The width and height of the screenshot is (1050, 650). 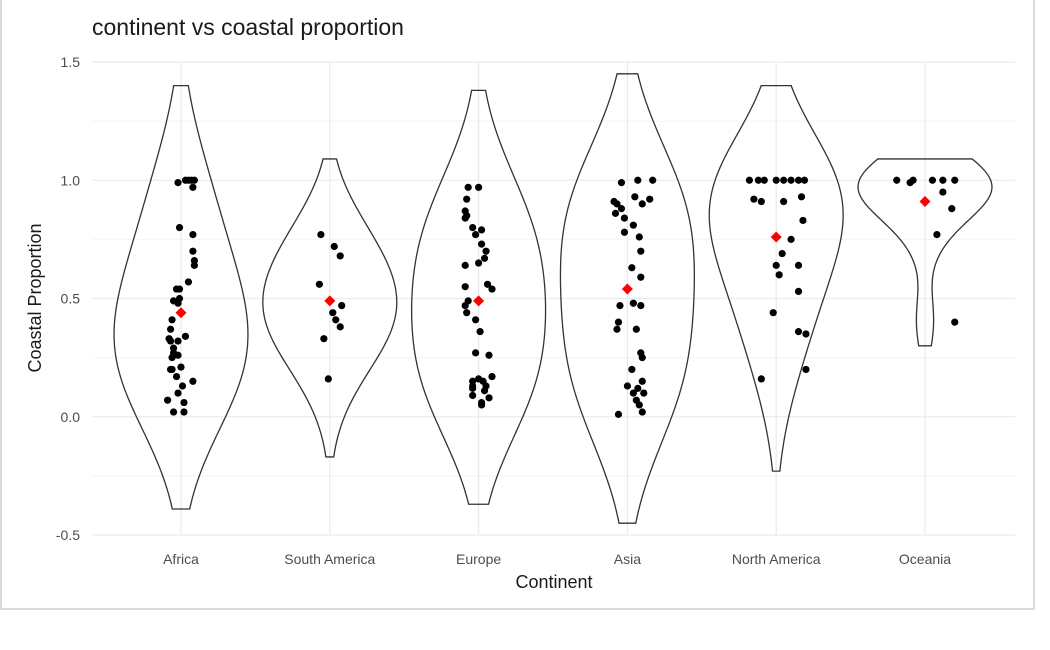 What do you see at coordinates (71, 299) in the screenshot?
I see `y-tick-label: 0.5` at bounding box center [71, 299].